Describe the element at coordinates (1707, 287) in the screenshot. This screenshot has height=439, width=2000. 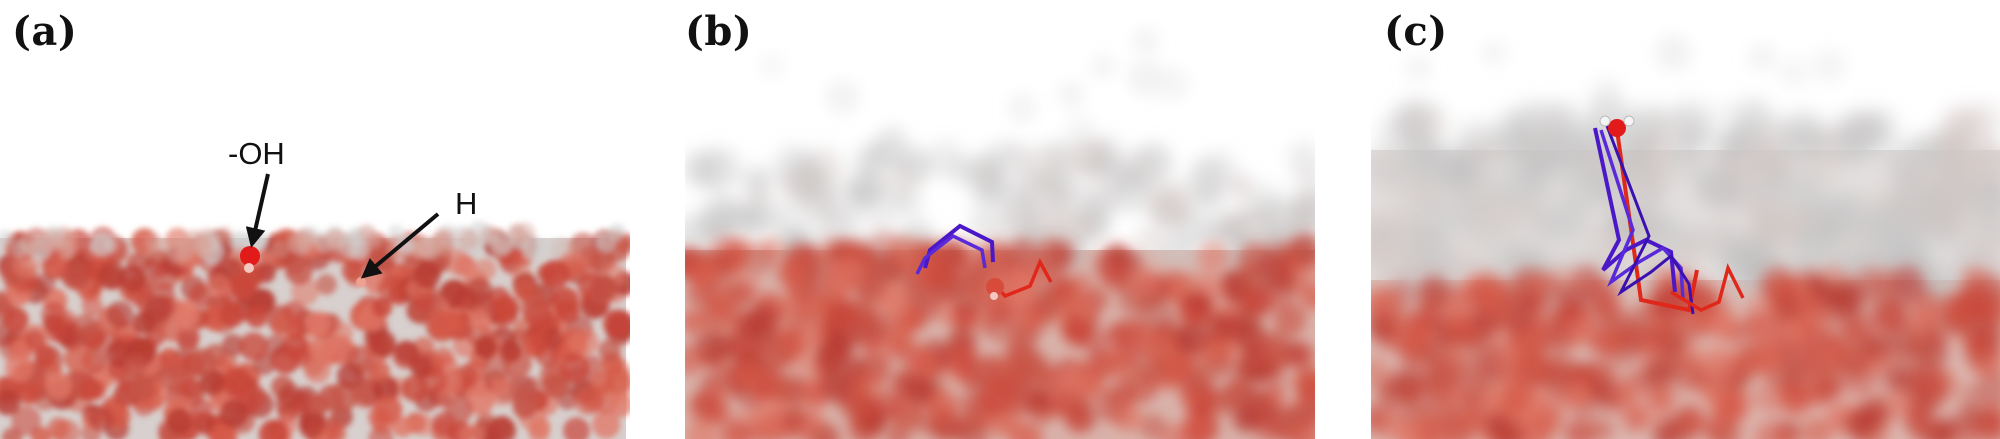
I see `red-trajectory-c2` at that location.